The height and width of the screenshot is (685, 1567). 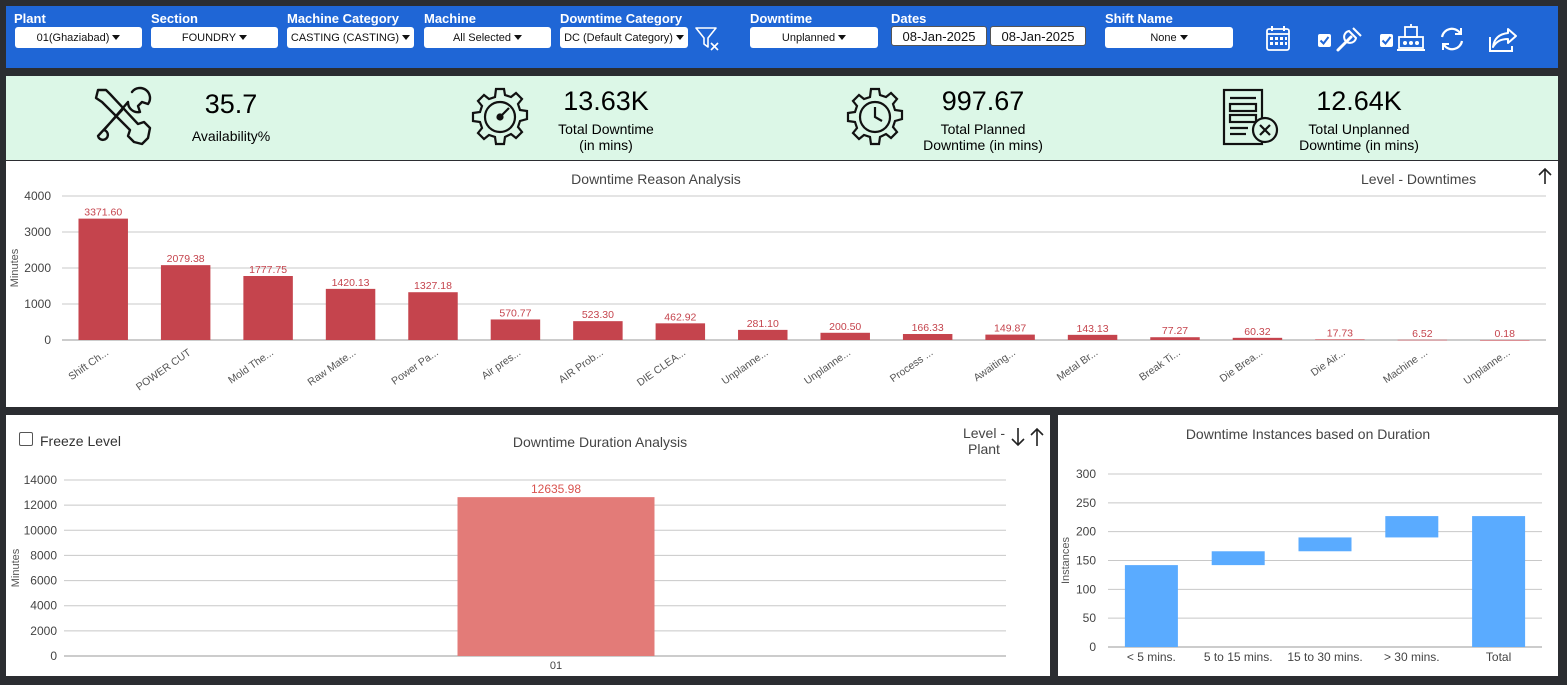 I want to click on machine-icon, so click(x=1411, y=38).